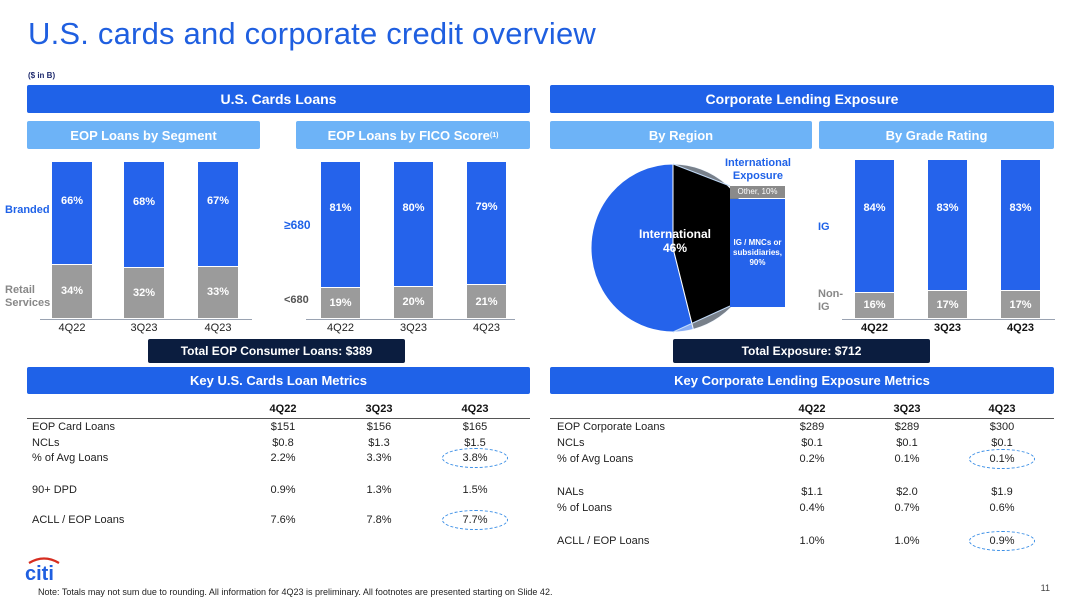 The width and height of the screenshot is (1080, 607). I want to click on cards-cell-1-1: $1.3, so click(379, 443).